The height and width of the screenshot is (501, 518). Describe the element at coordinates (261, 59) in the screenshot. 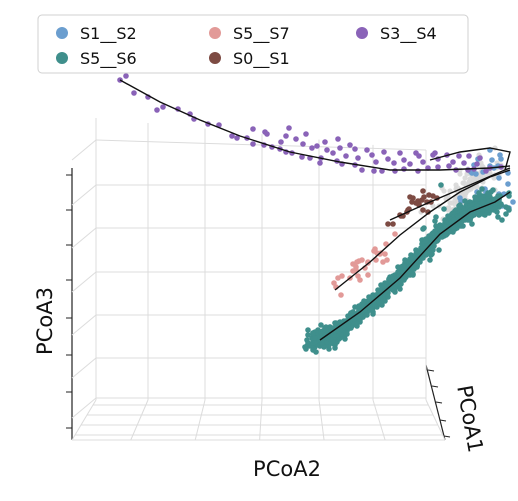

I see `legend-label-s0-s1: S0__S1` at that location.